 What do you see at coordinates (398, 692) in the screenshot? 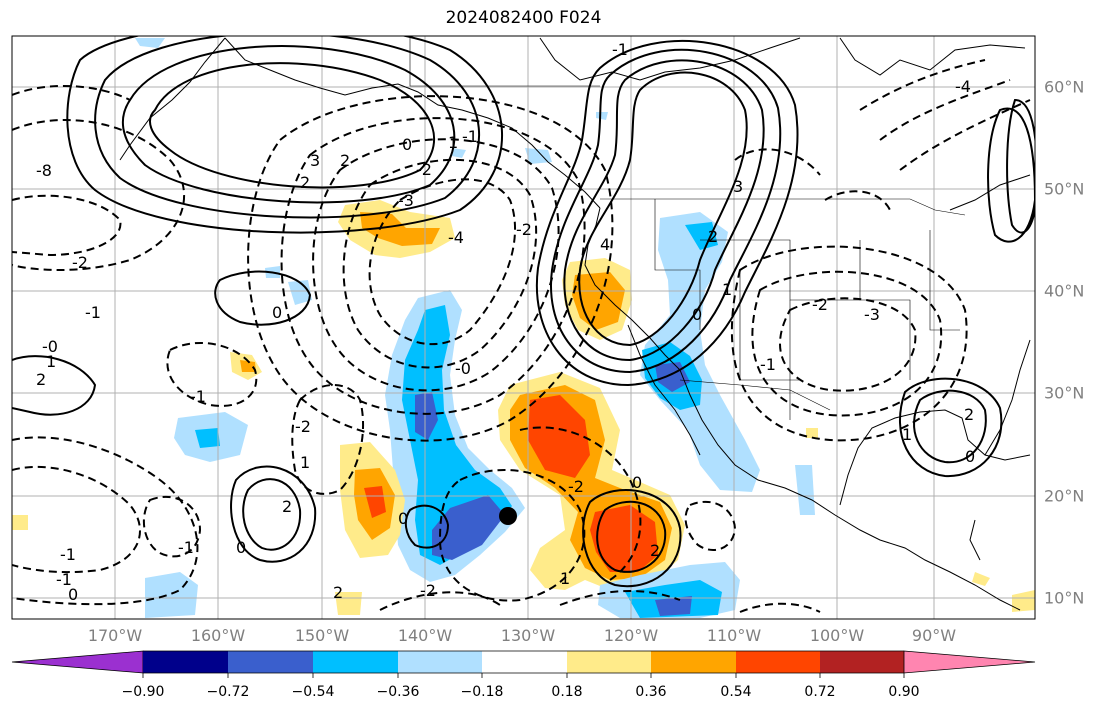
I see `colorbar-tick-label: −0.36` at bounding box center [398, 692].